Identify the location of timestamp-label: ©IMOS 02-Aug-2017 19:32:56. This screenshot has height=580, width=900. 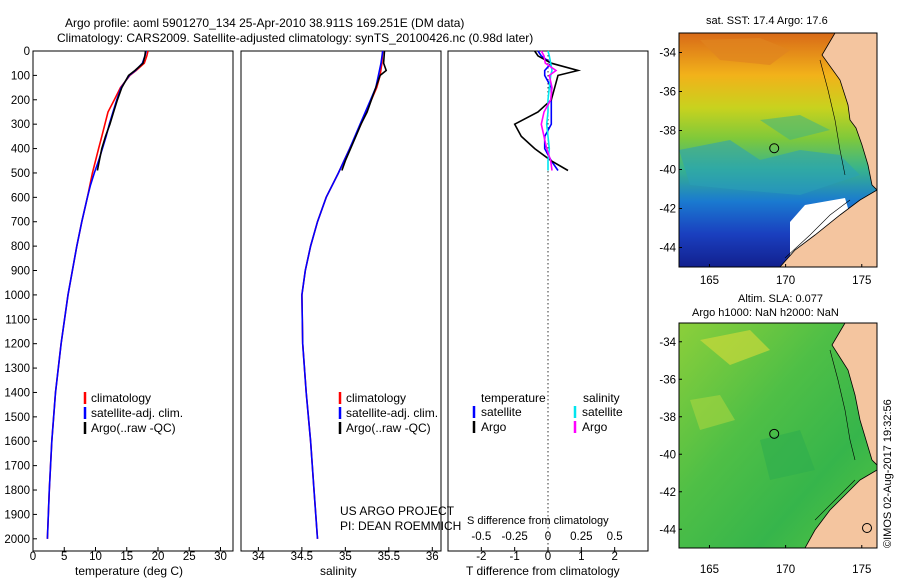
(888, 473).